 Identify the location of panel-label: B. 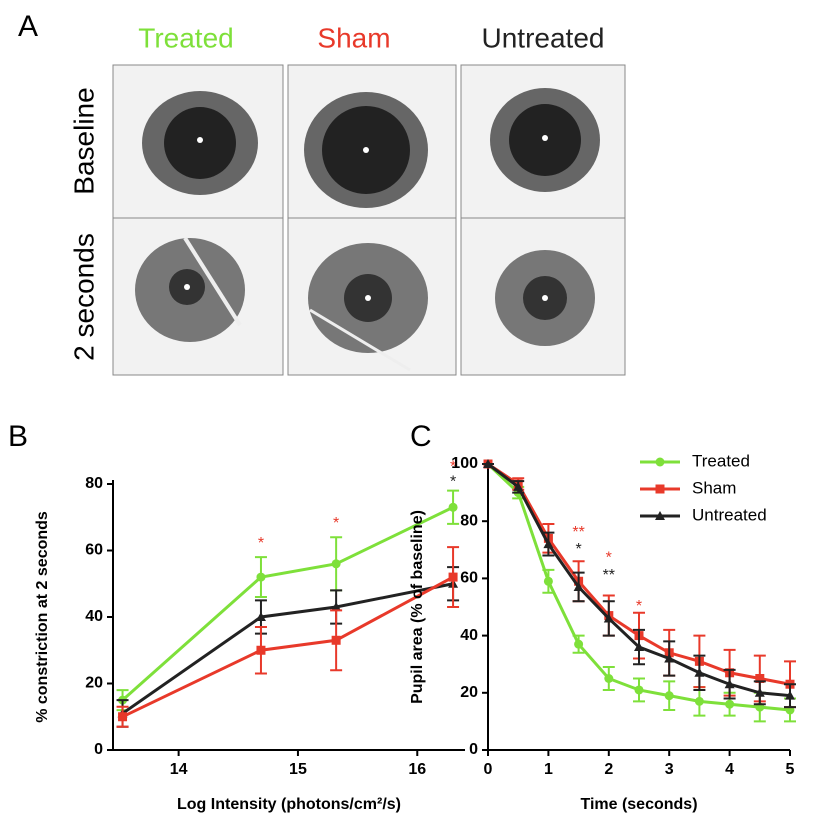
(18, 436).